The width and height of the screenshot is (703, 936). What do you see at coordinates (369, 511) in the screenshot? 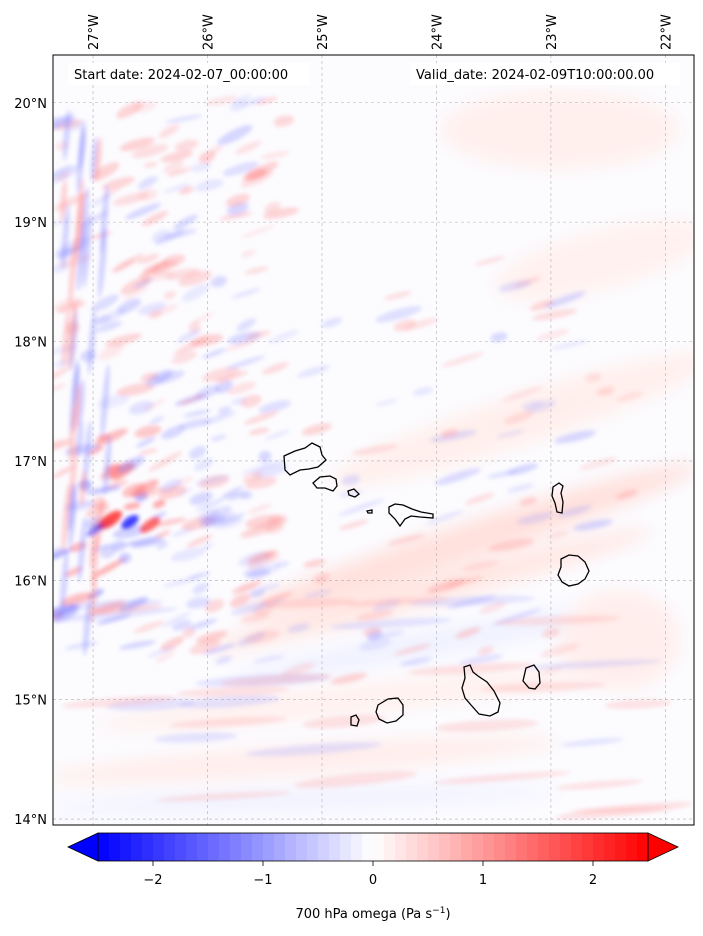
I see `island-branco` at bounding box center [369, 511].